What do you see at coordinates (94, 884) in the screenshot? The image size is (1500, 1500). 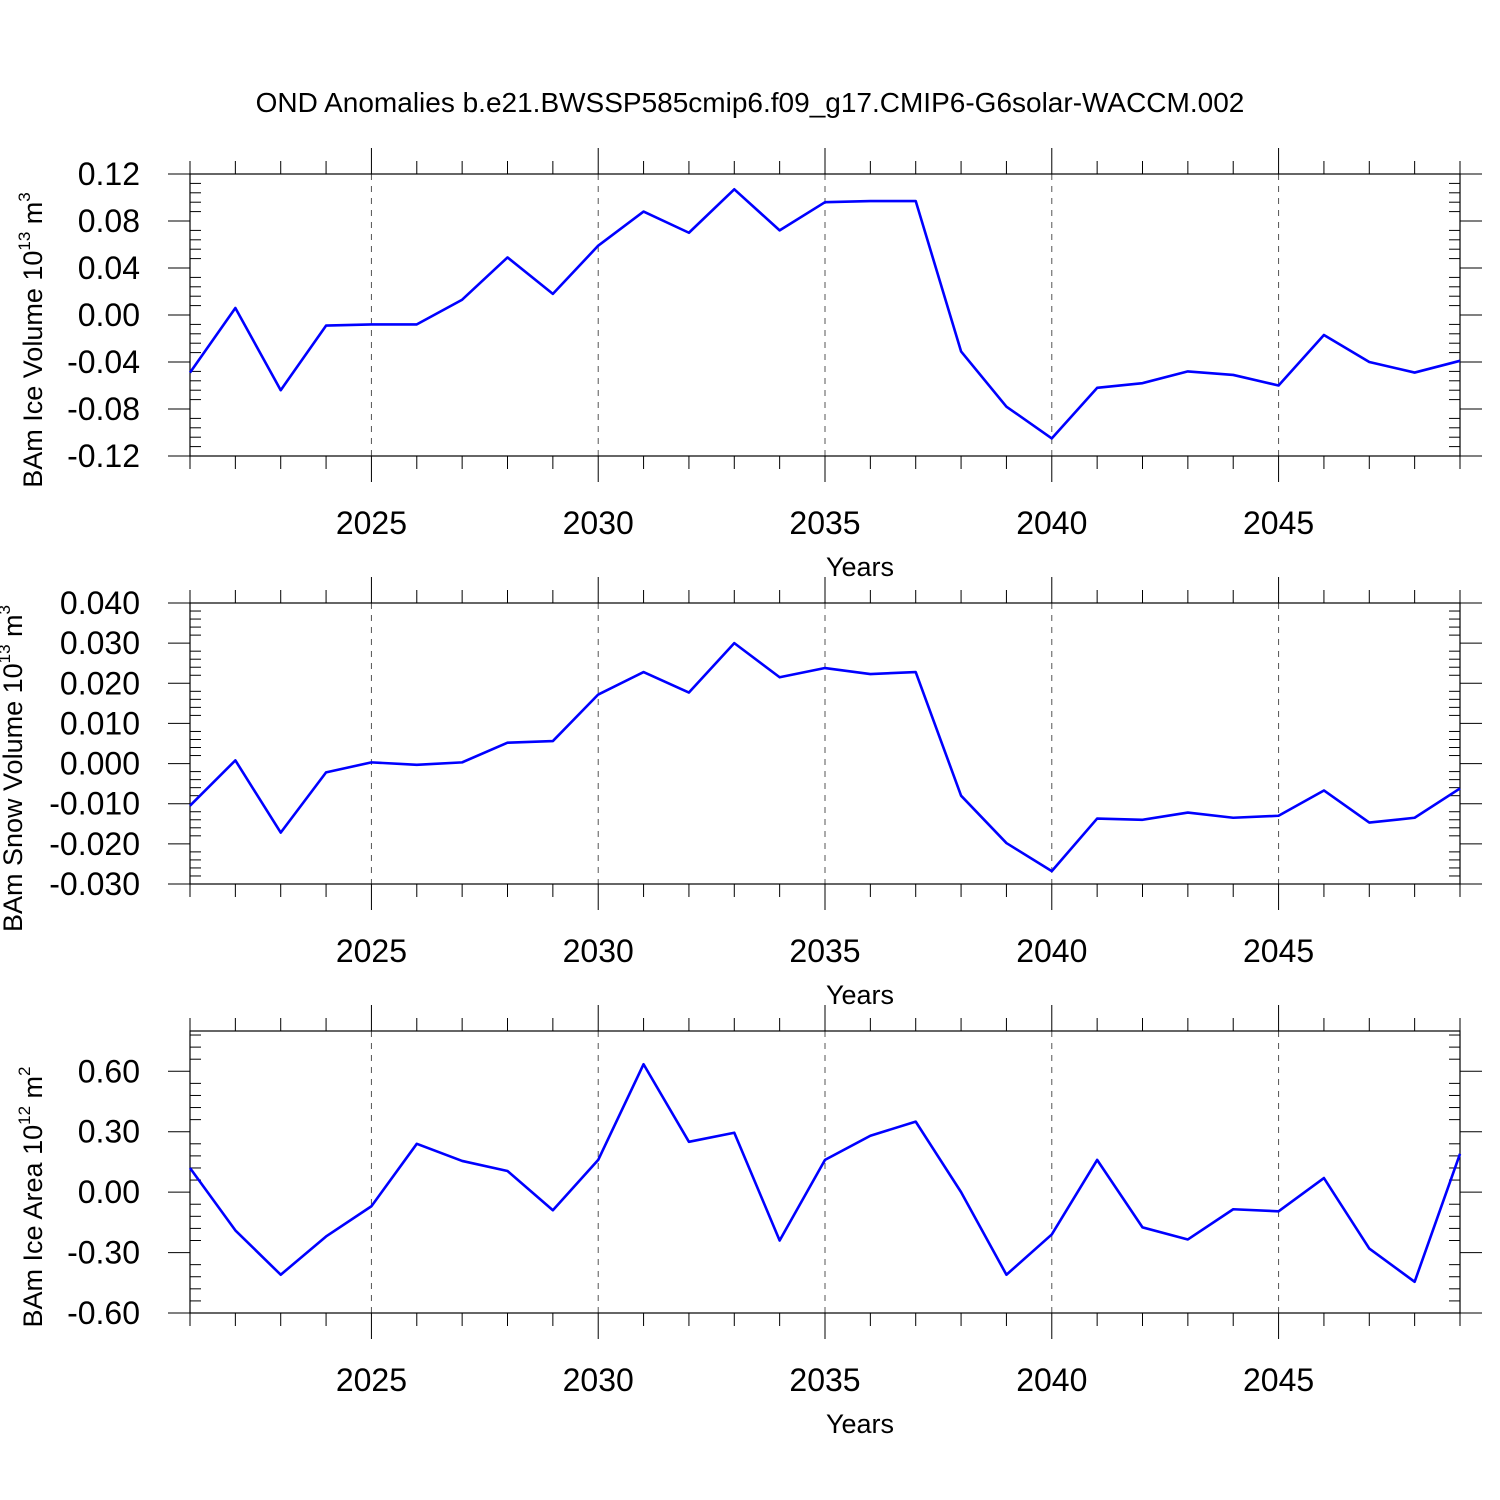 I see `y-tick-label: -0.030` at bounding box center [94, 884].